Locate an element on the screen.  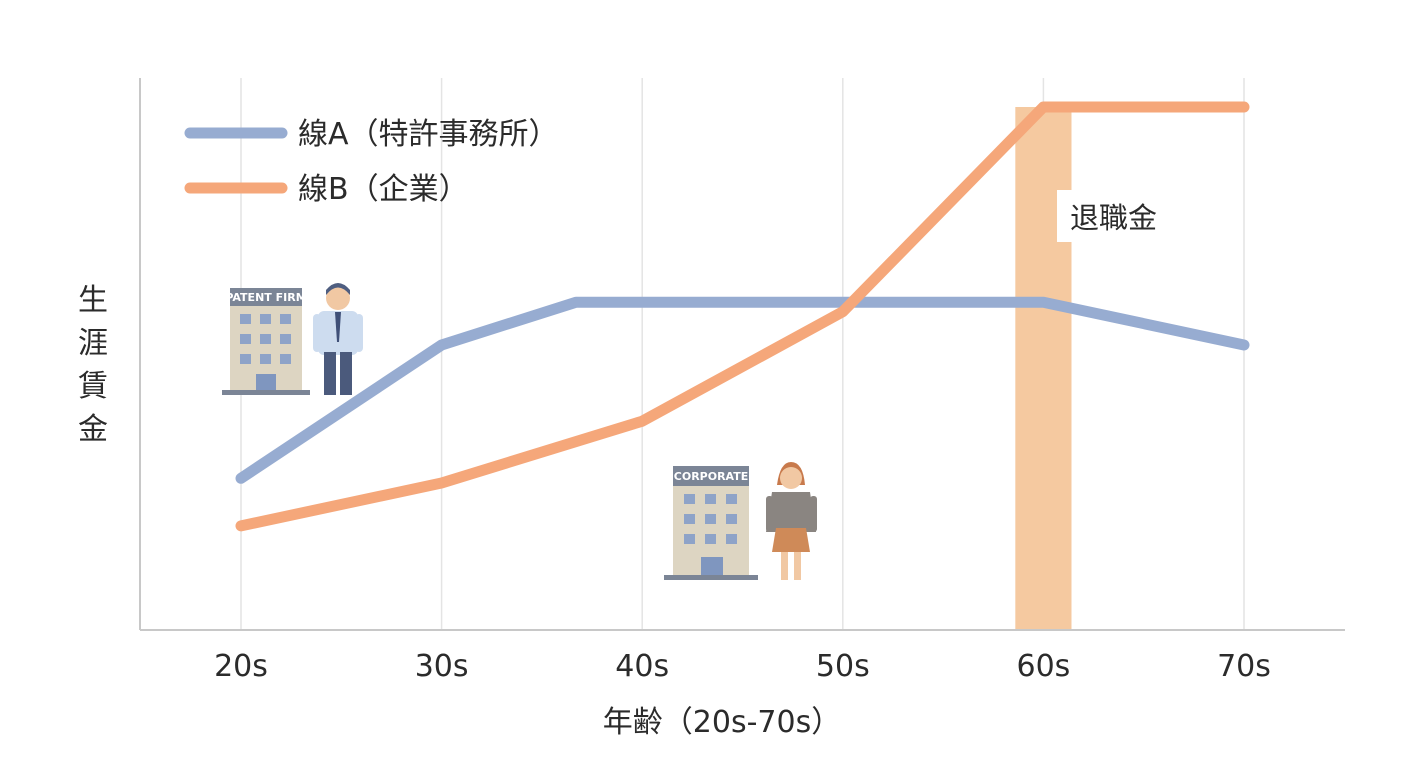
x-tick-20s: 20s is located at coordinates (241, 666).